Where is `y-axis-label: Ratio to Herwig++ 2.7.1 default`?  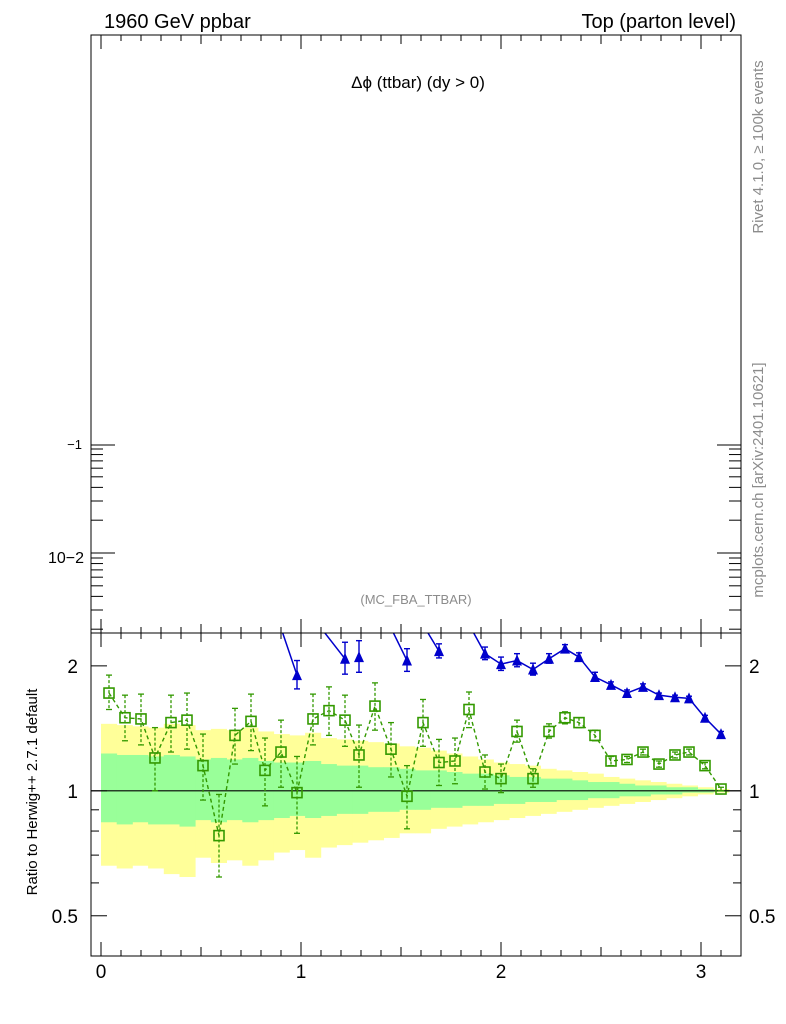 y-axis-label: Ratio to Herwig++ 2.7.1 default is located at coordinates (32, 792).